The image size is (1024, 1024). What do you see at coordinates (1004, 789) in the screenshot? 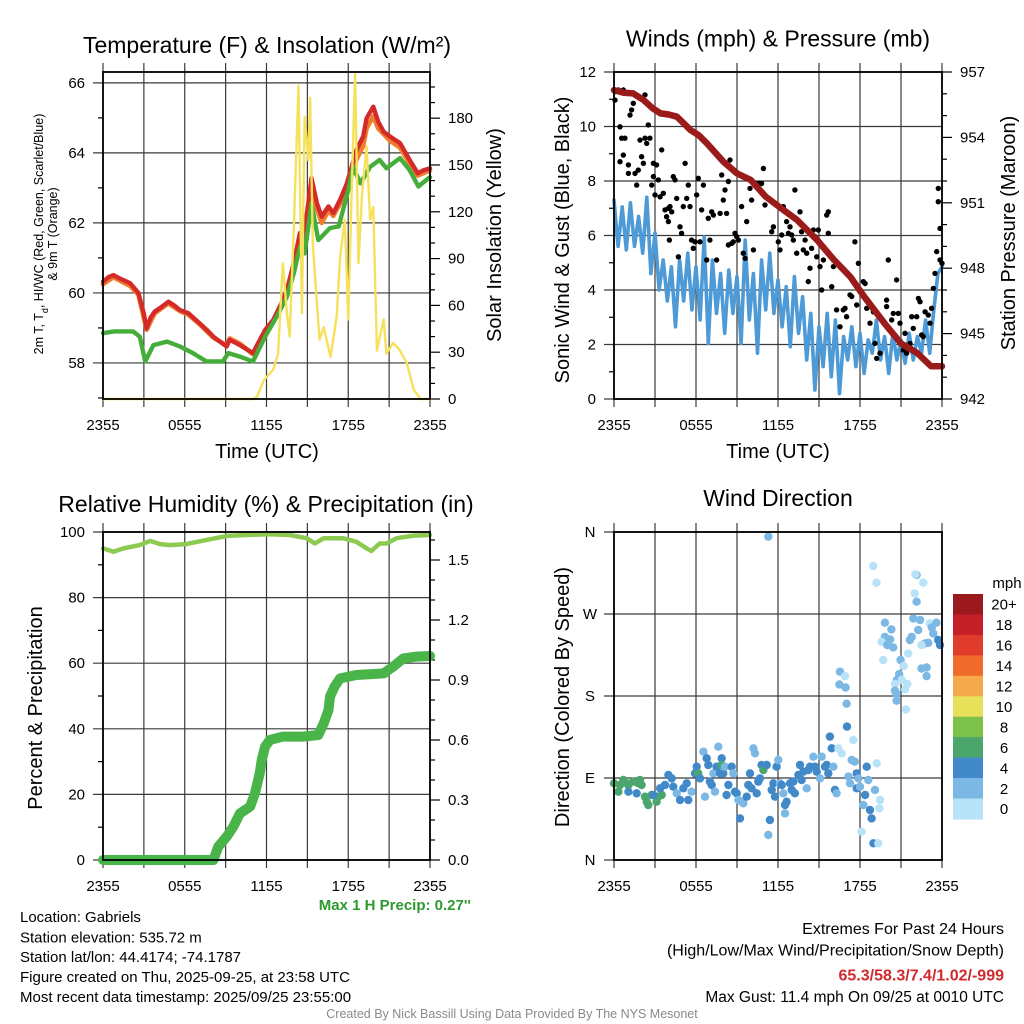
I see `legend-label: 2` at bounding box center [1004, 789].